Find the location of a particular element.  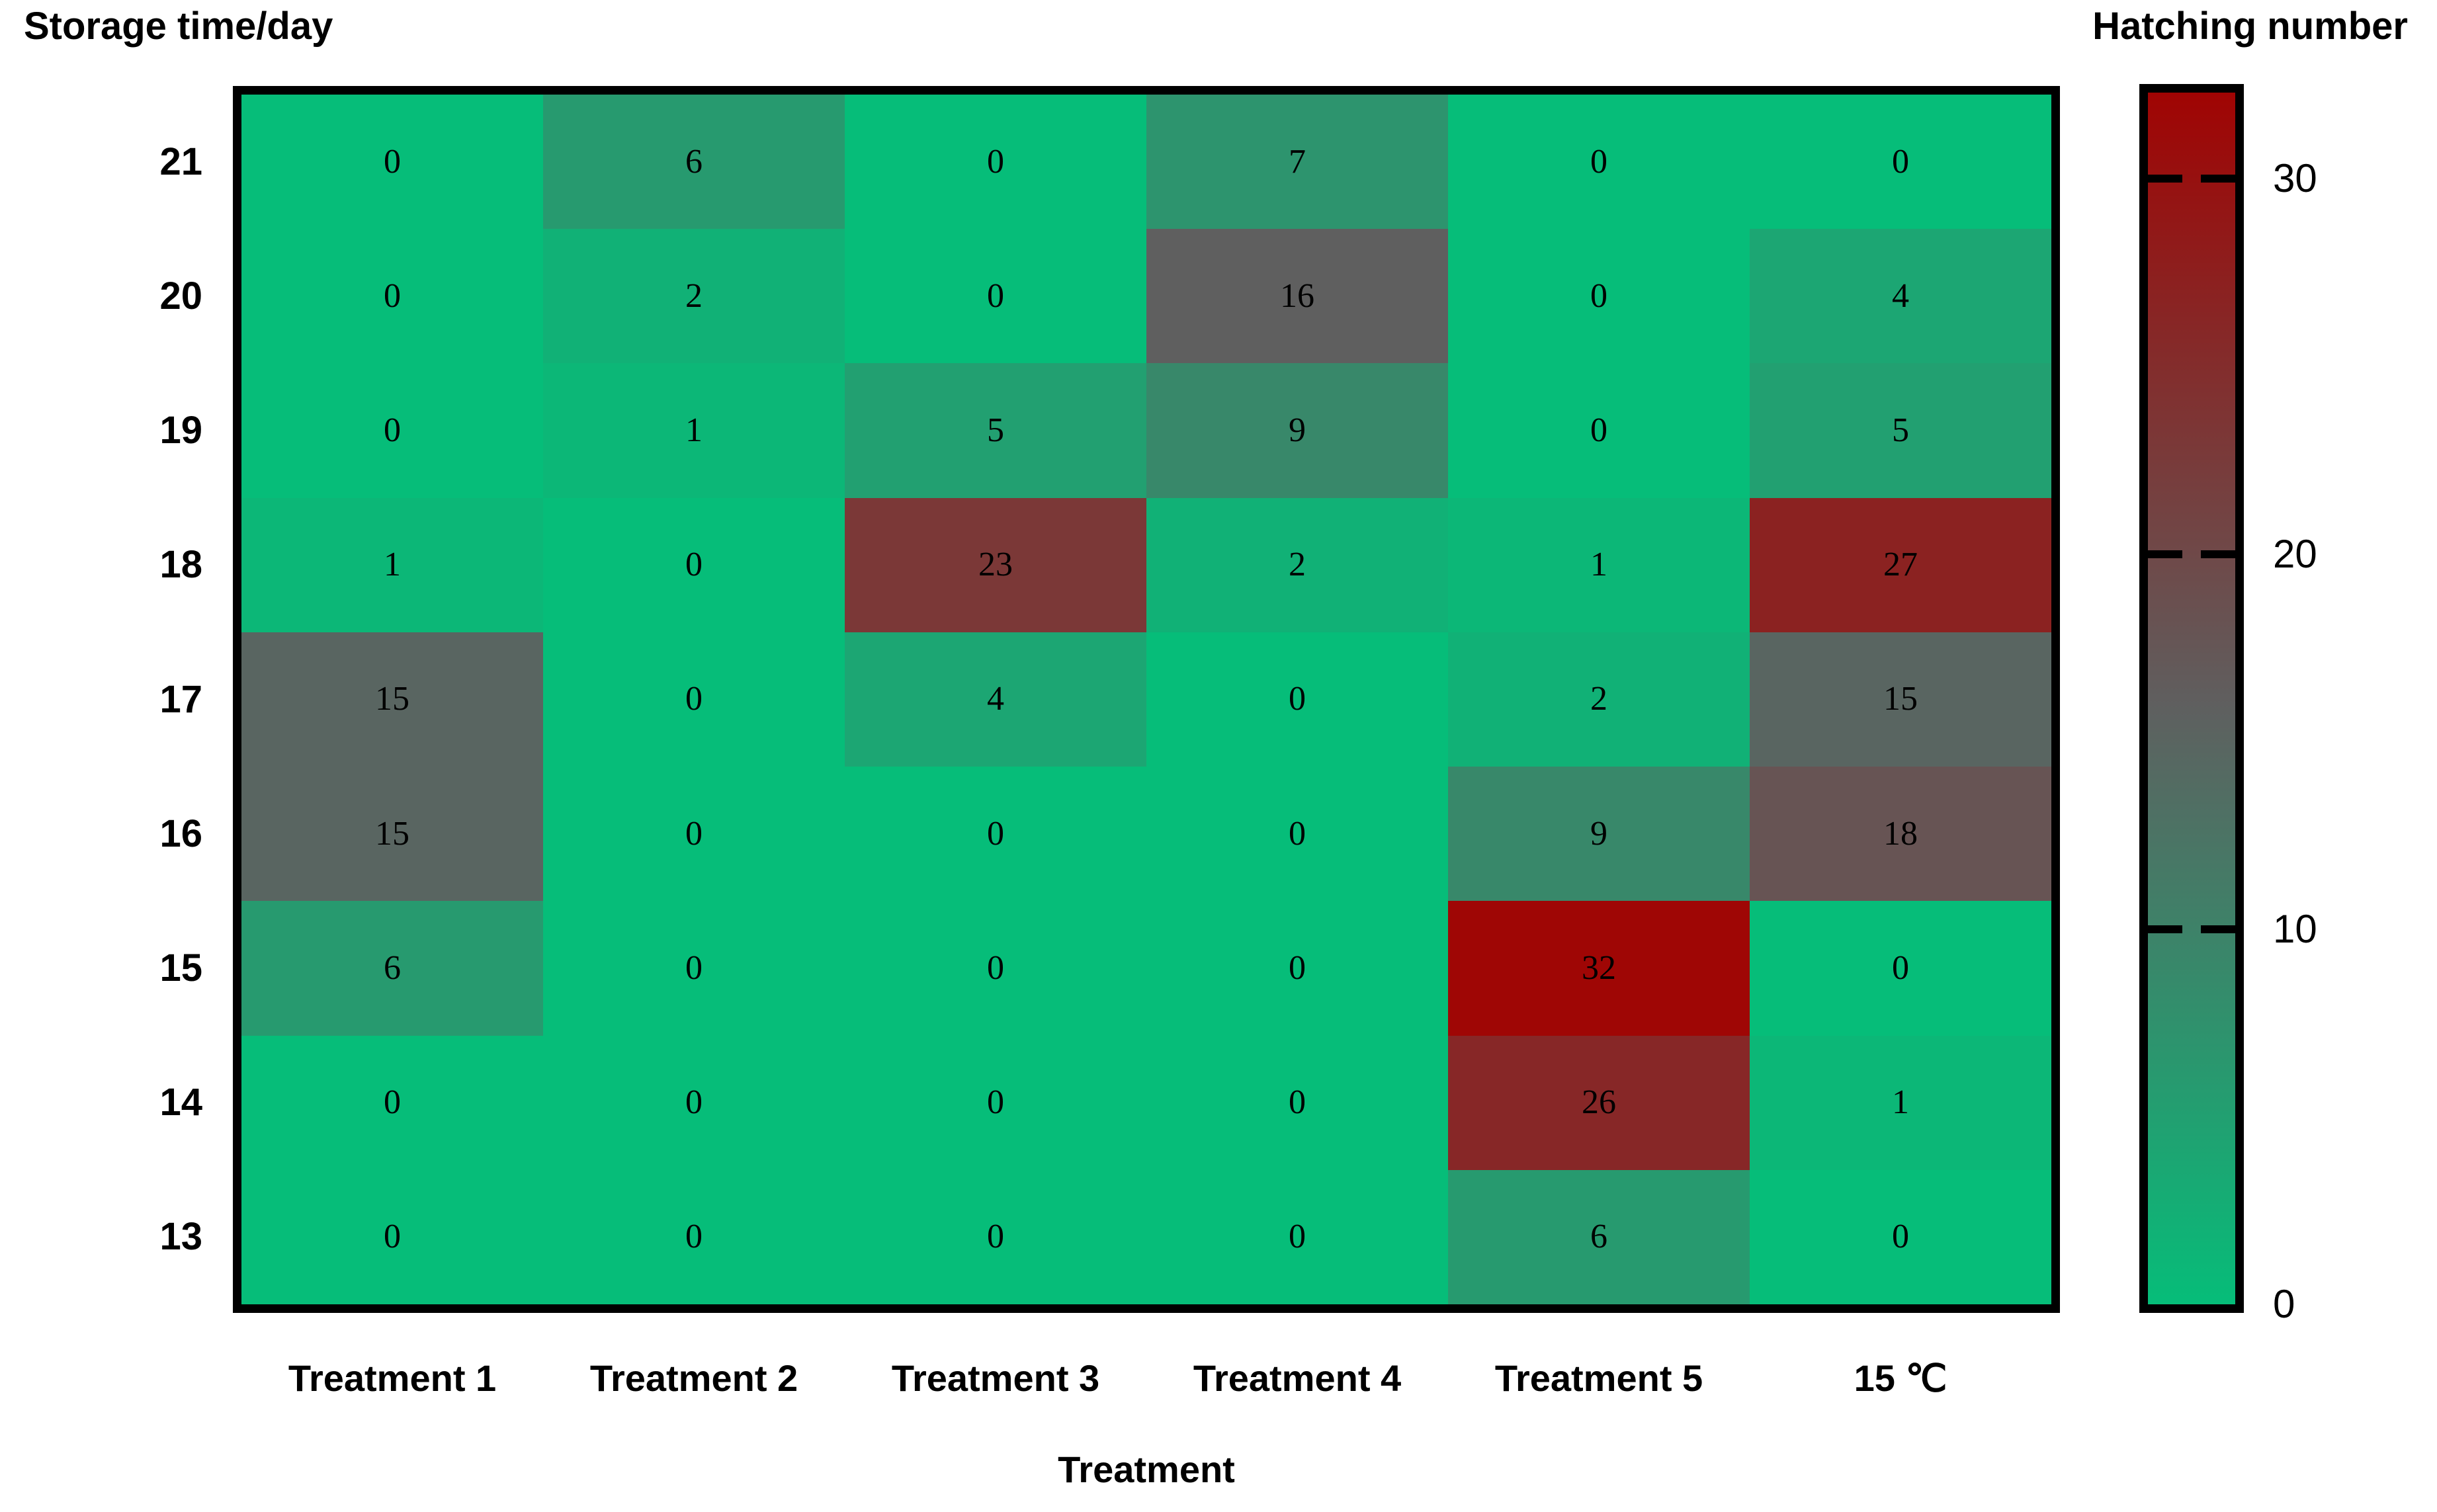

y-axis-title: Storage time/day is located at coordinates (178, 26).